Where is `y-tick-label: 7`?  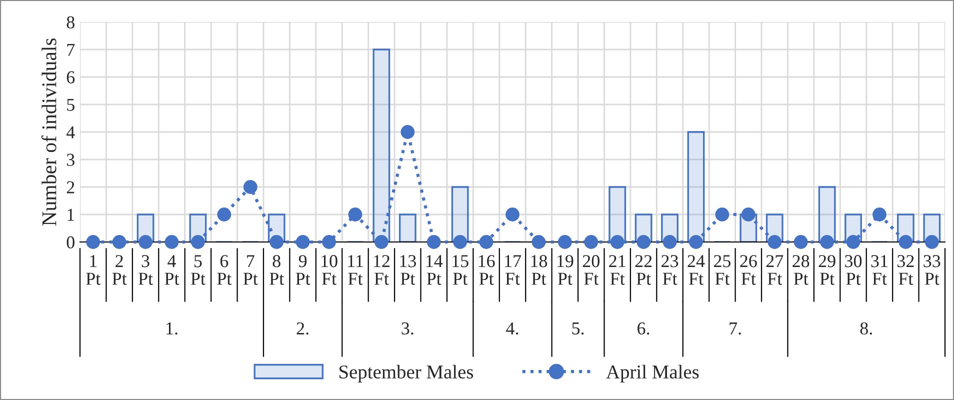
y-tick-label: 7 is located at coordinates (71, 50).